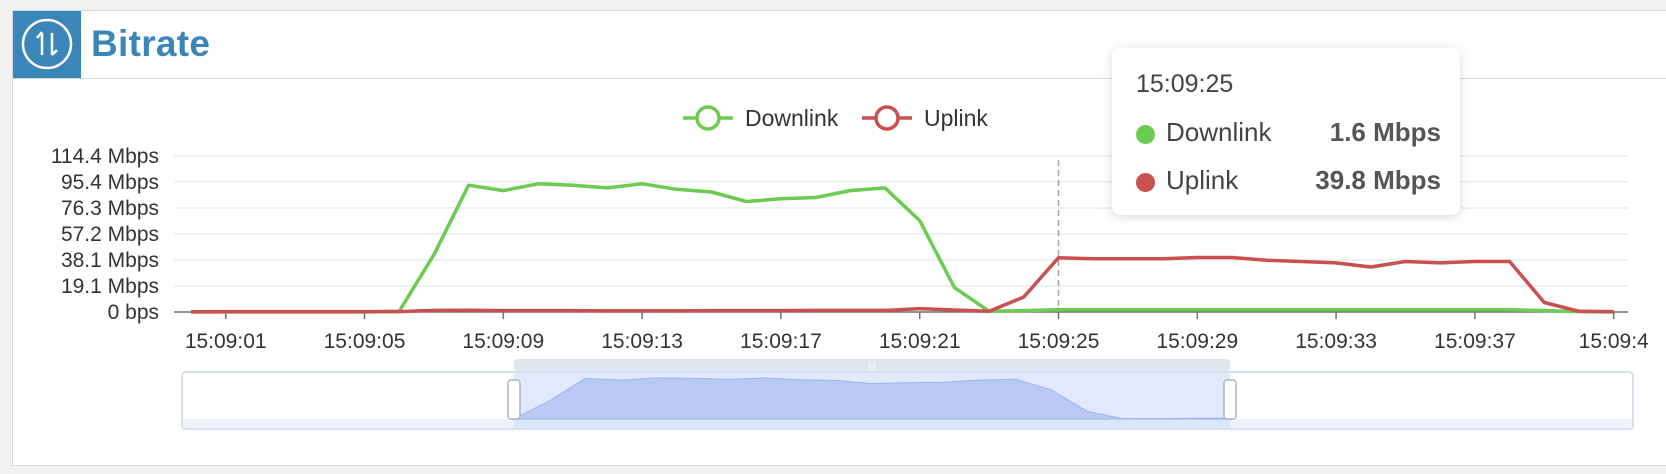 This screenshot has width=1666, height=474. I want to click on x-tick-label: 15:09:13, so click(642, 341).